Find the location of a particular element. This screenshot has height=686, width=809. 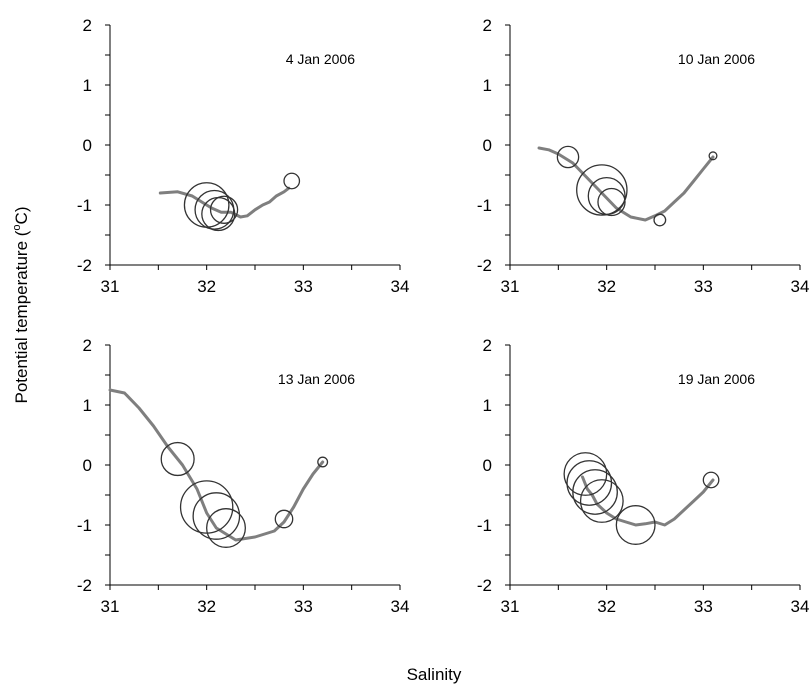

panel-date-label: 13 Jan 2006 is located at coordinates (316, 379).